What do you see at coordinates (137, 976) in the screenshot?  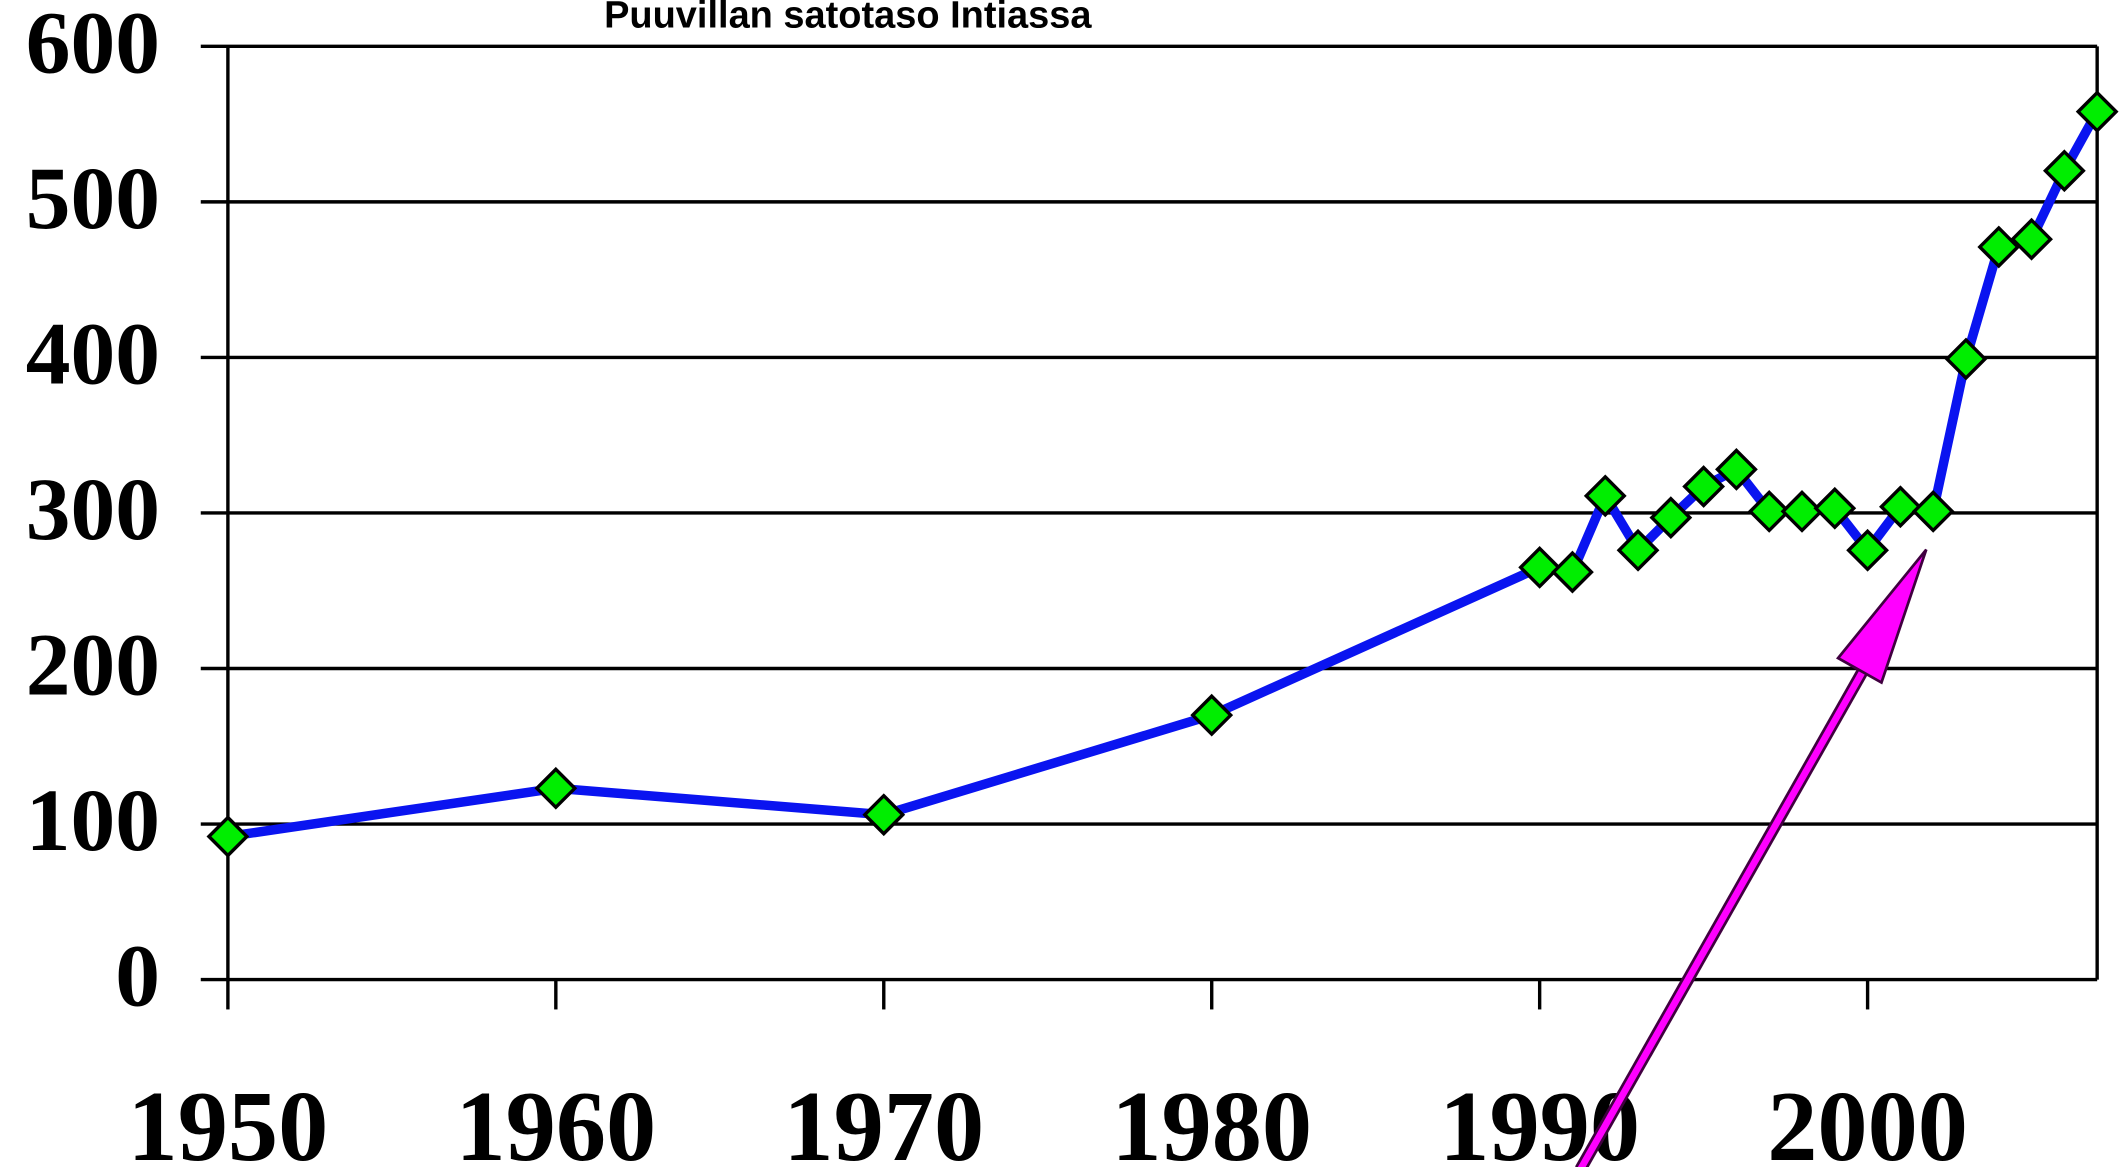 I see `y-tick-label: 0` at bounding box center [137, 976].